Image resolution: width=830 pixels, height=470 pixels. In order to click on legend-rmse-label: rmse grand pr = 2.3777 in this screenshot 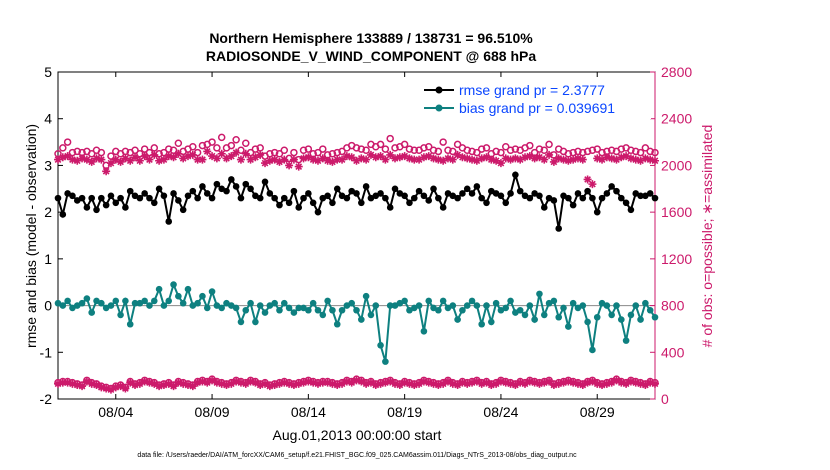, I will do `click(532, 90)`.